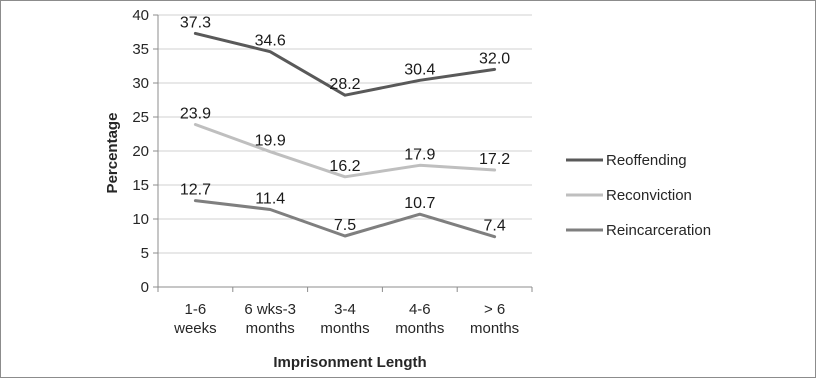 The height and width of the screenshot is (378, 816). Describe the element at coordinates (140, 83) in the screenshot. I see `y-tick-label: 30` at that location.